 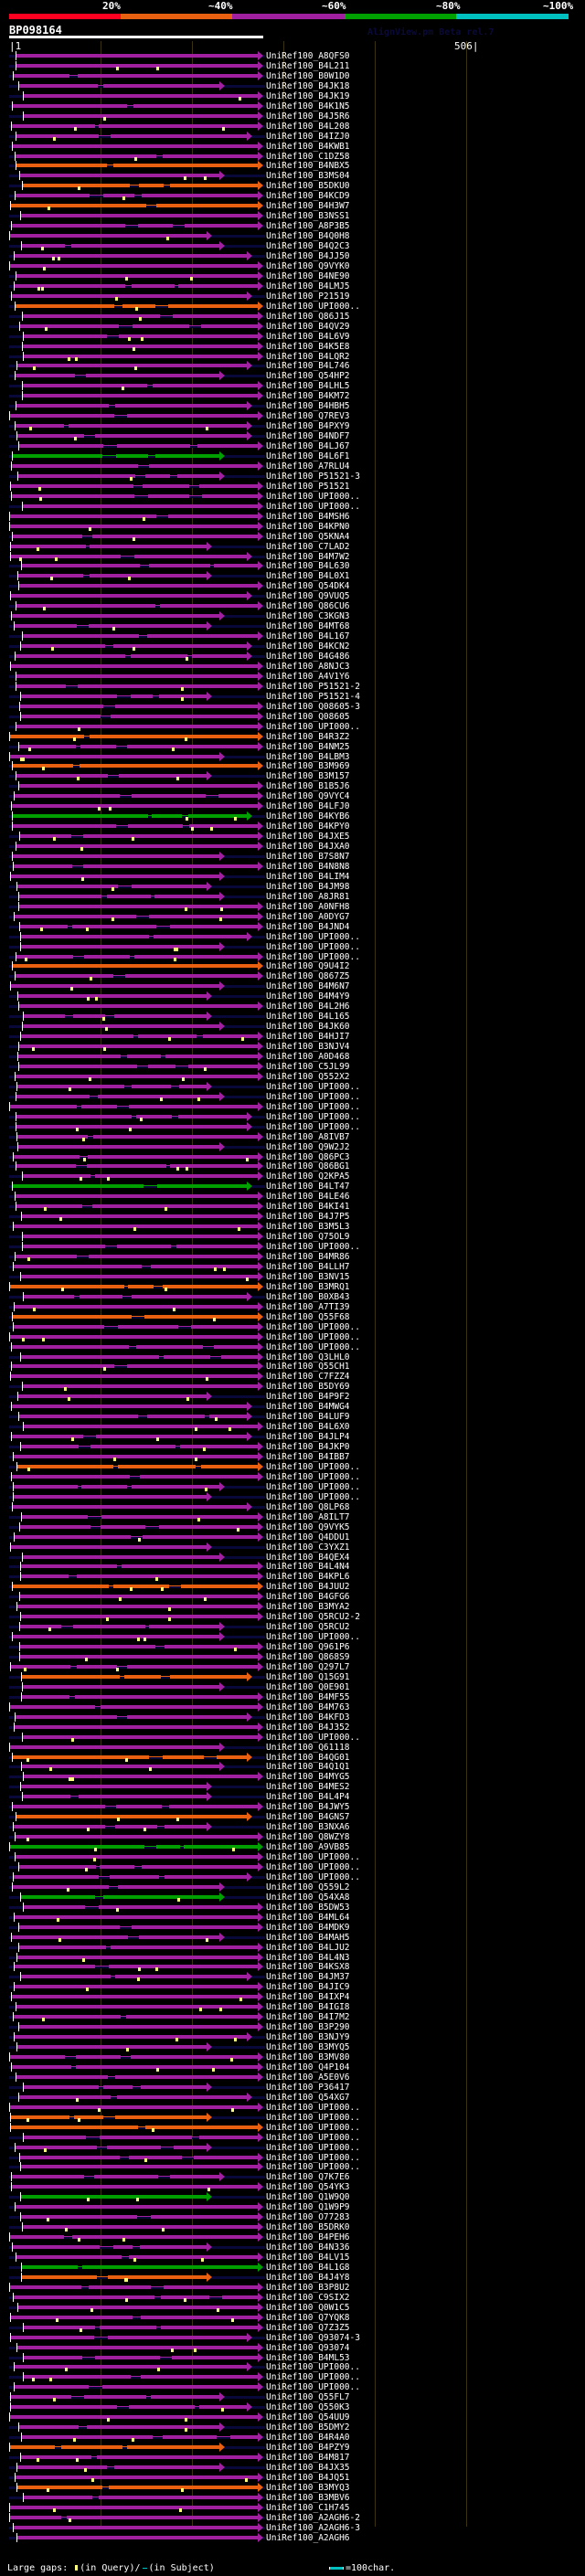 I want to click on alignment-row: UniRef100_B0W1D0, so click(x=293, y=75).